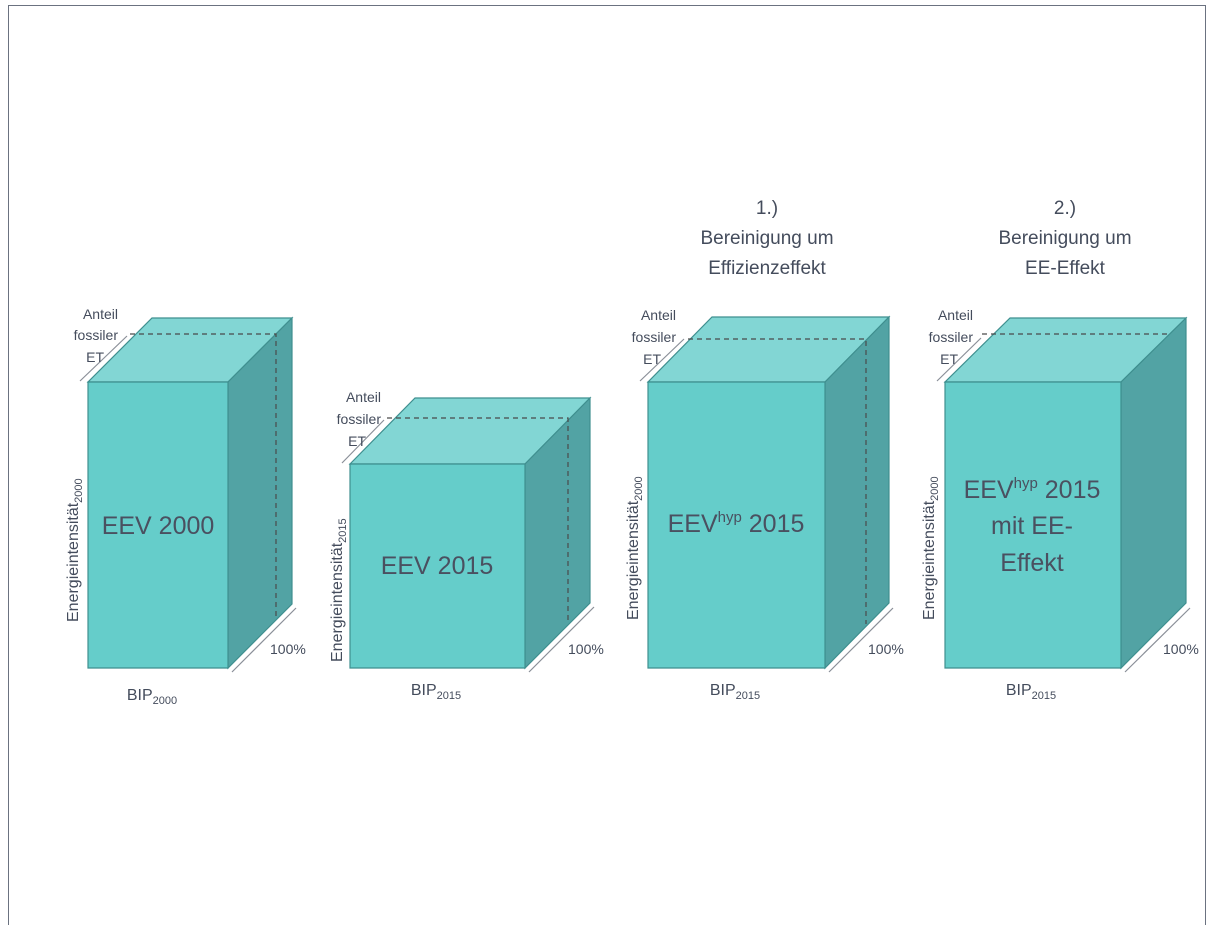 The width and height of the screenshot is (1214, 925). Describe the element at coordinates (766, 238) in the screenshot. I see `box-3-heading-2: Bereinigung um` at that location.